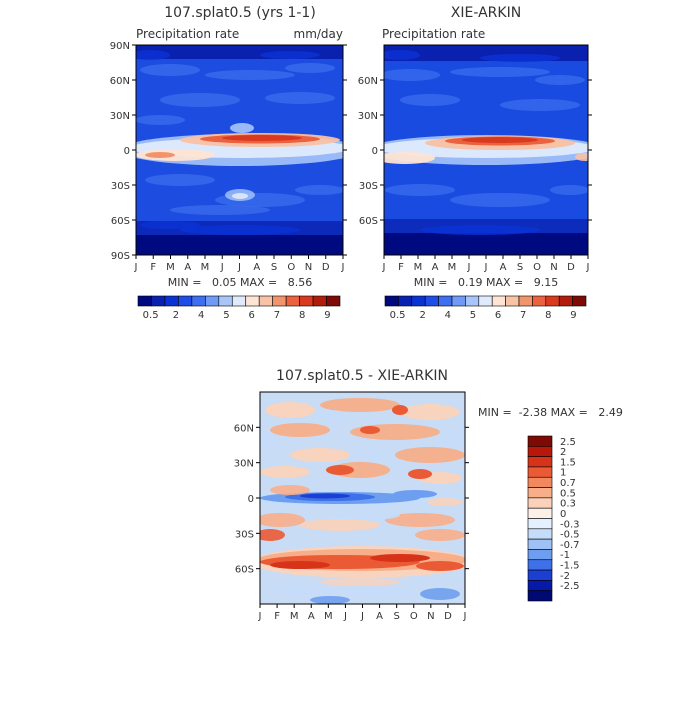 This screenshot has height=704, width=700. What do you see at coordinates (319, 34) in the screenshot?
I see `panel-model-units-label: mm/day` at bounding box center [319, 34].